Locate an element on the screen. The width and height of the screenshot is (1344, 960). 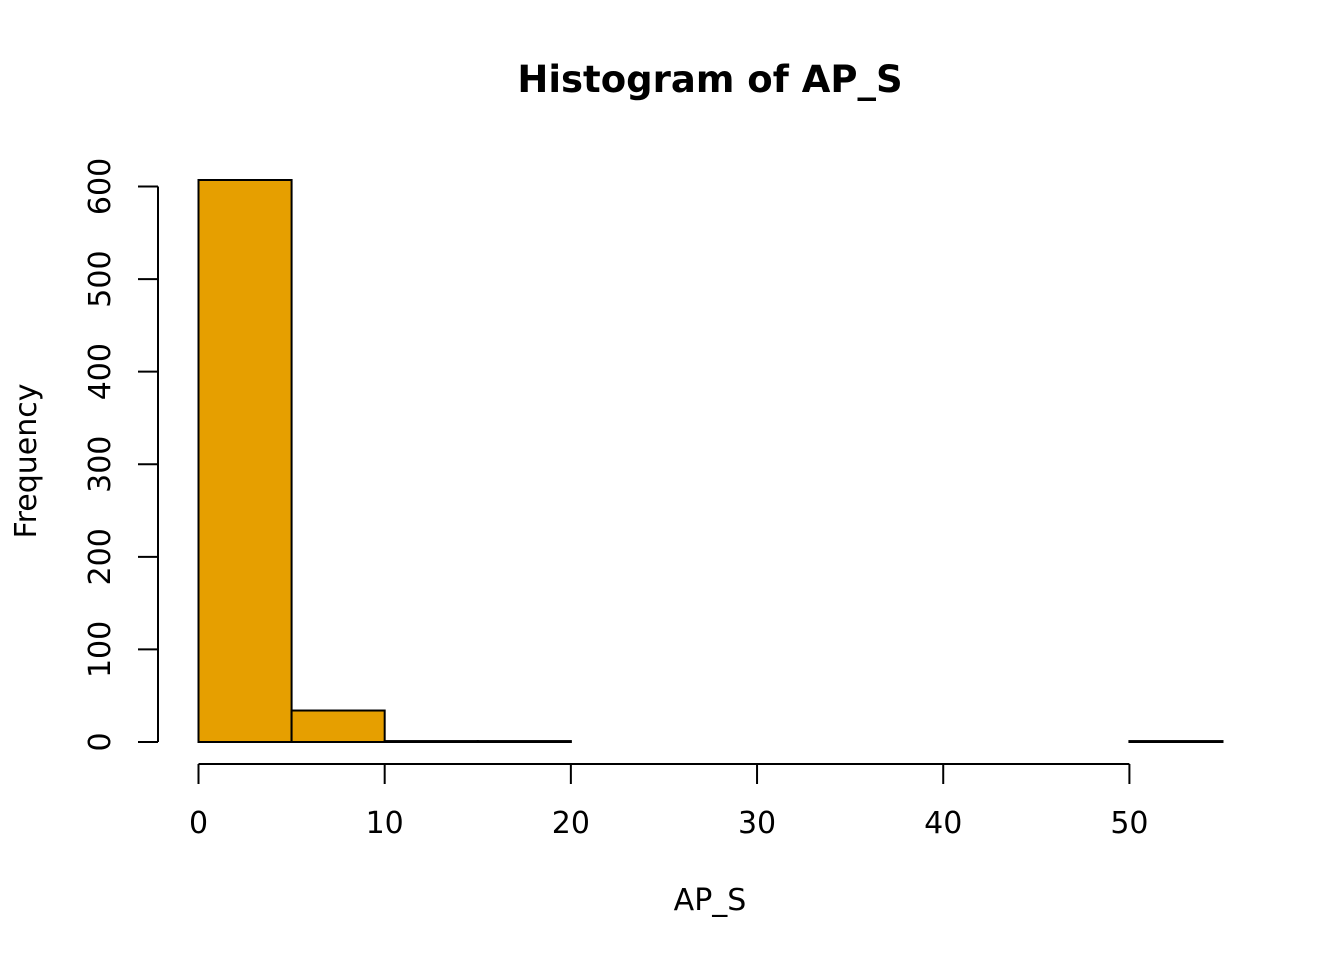
chart-title: Histogram of AP_S is located at coordinates (709, 79).